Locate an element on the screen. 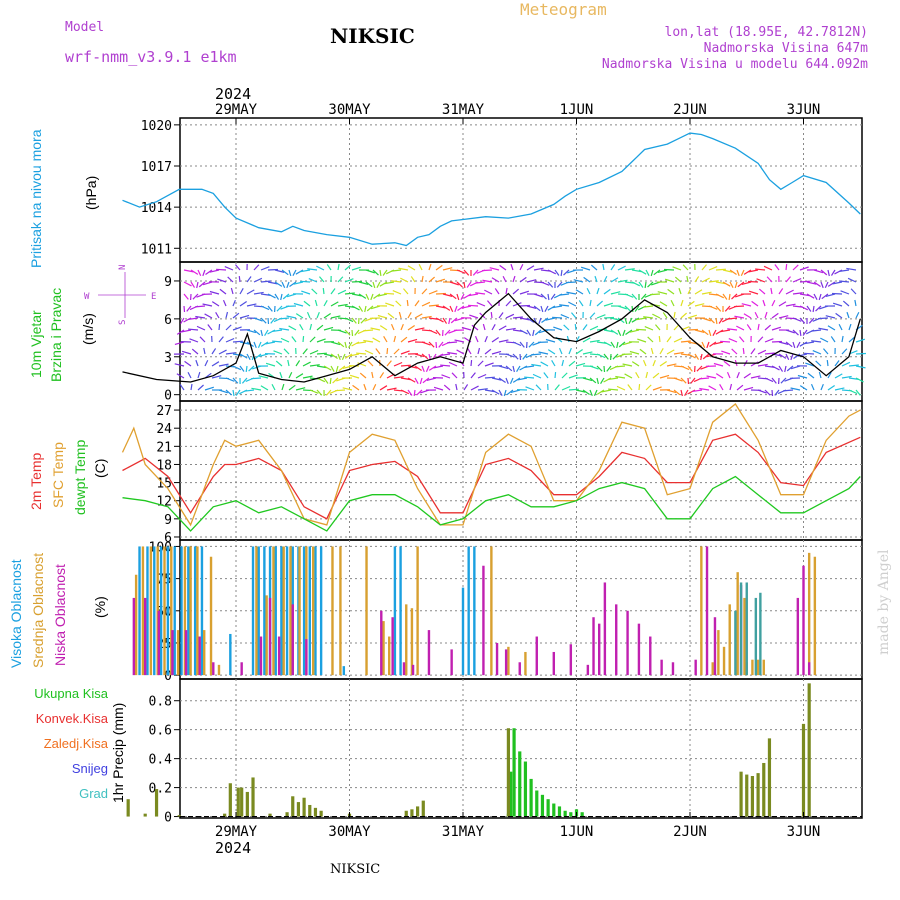 This screenshot has height=900, width=900. ytick-label: 0.8 is located at coordinates (160, 702).